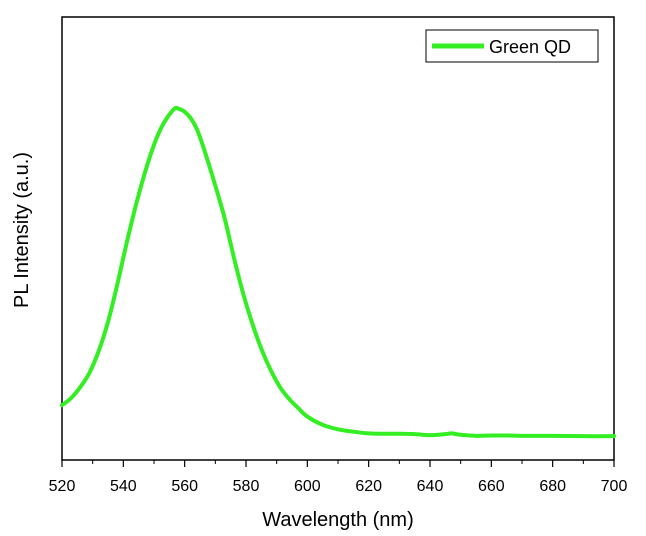  What do you see at coordinates (368, 486) in the screenshot?
I see `x-tick-label: 620` at bounding box center [368, 486].